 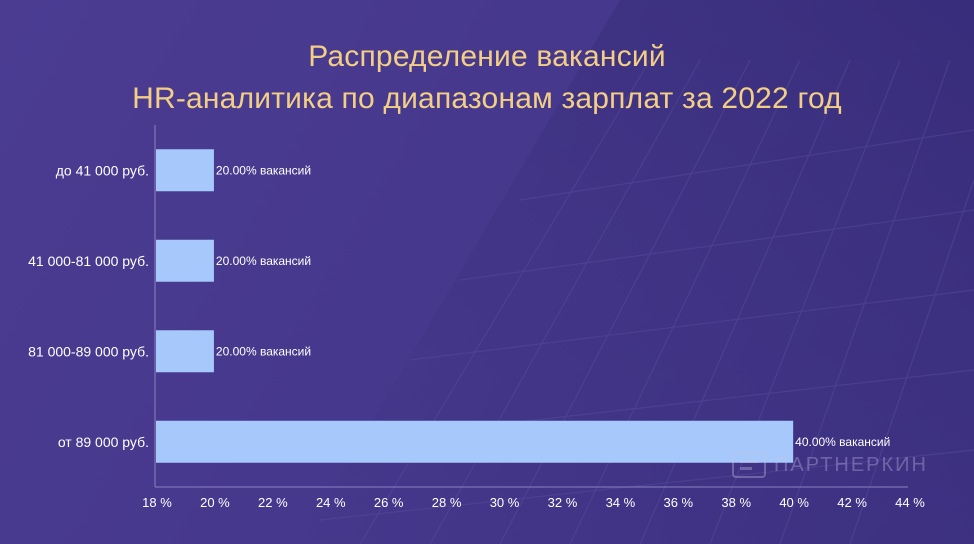 I want to click on x-tick-label-3: 22 %, so click(x=273, y=502).